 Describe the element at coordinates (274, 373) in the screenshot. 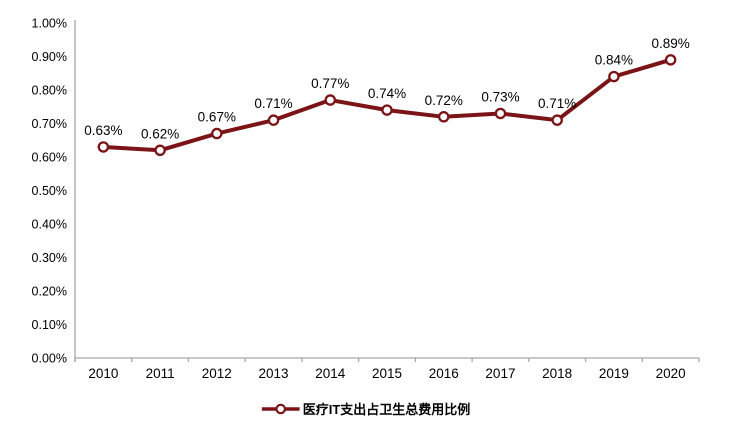

I see `x-tick-label: 2013` at that location.